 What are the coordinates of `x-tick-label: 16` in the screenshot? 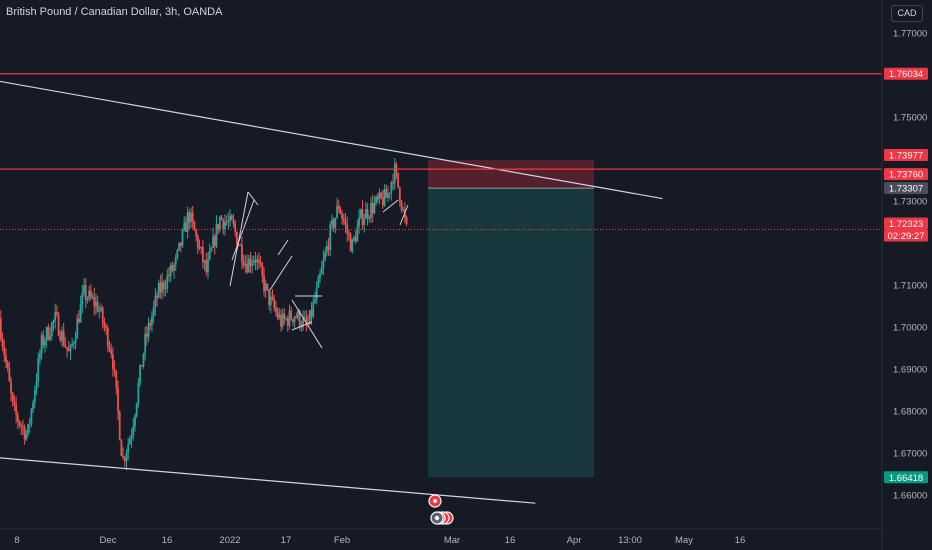 It's located at (510, 540).